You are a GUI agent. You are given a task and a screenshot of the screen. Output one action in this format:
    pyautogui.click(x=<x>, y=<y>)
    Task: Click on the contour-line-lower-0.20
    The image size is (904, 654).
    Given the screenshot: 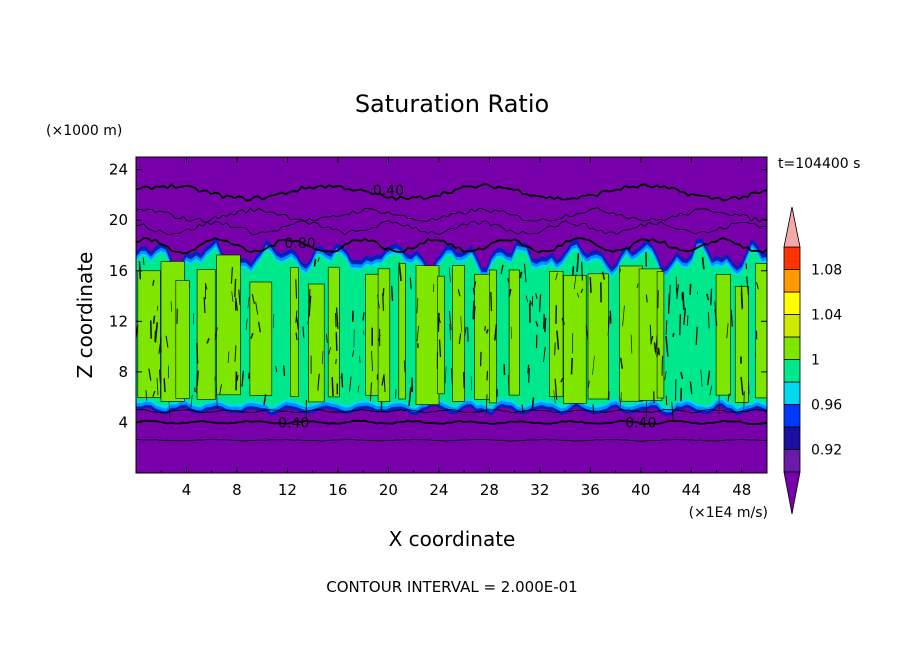 What is the action you would take?
    pyautogui.click(x=451, y=440)
    